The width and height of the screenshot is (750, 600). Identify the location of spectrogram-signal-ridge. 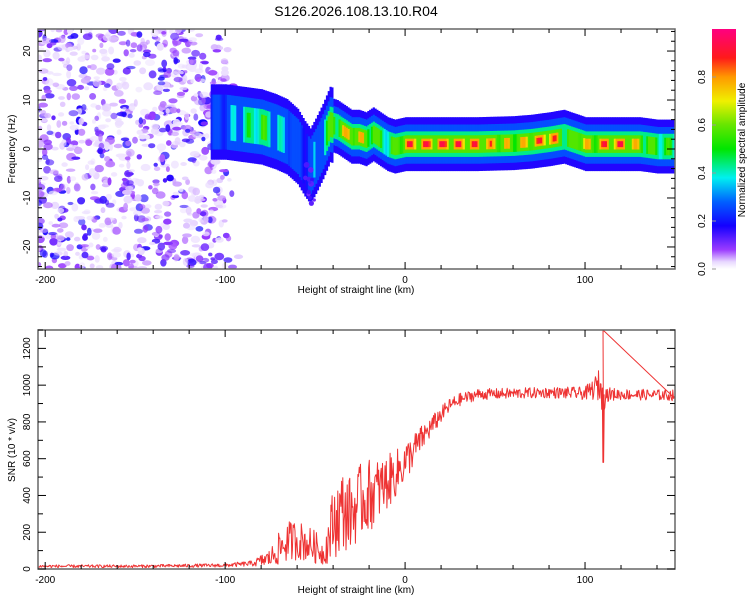
(442, 145).